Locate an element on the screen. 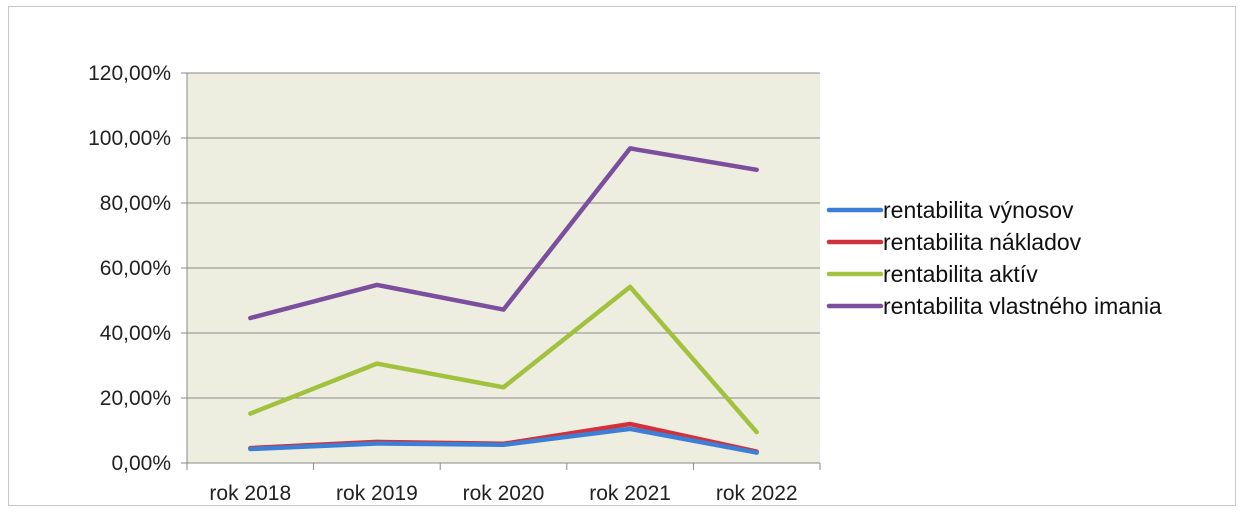 This screenshot has height=512, width=1243. x-tick-label: rok 2020 is located at coordinates (504, 493).